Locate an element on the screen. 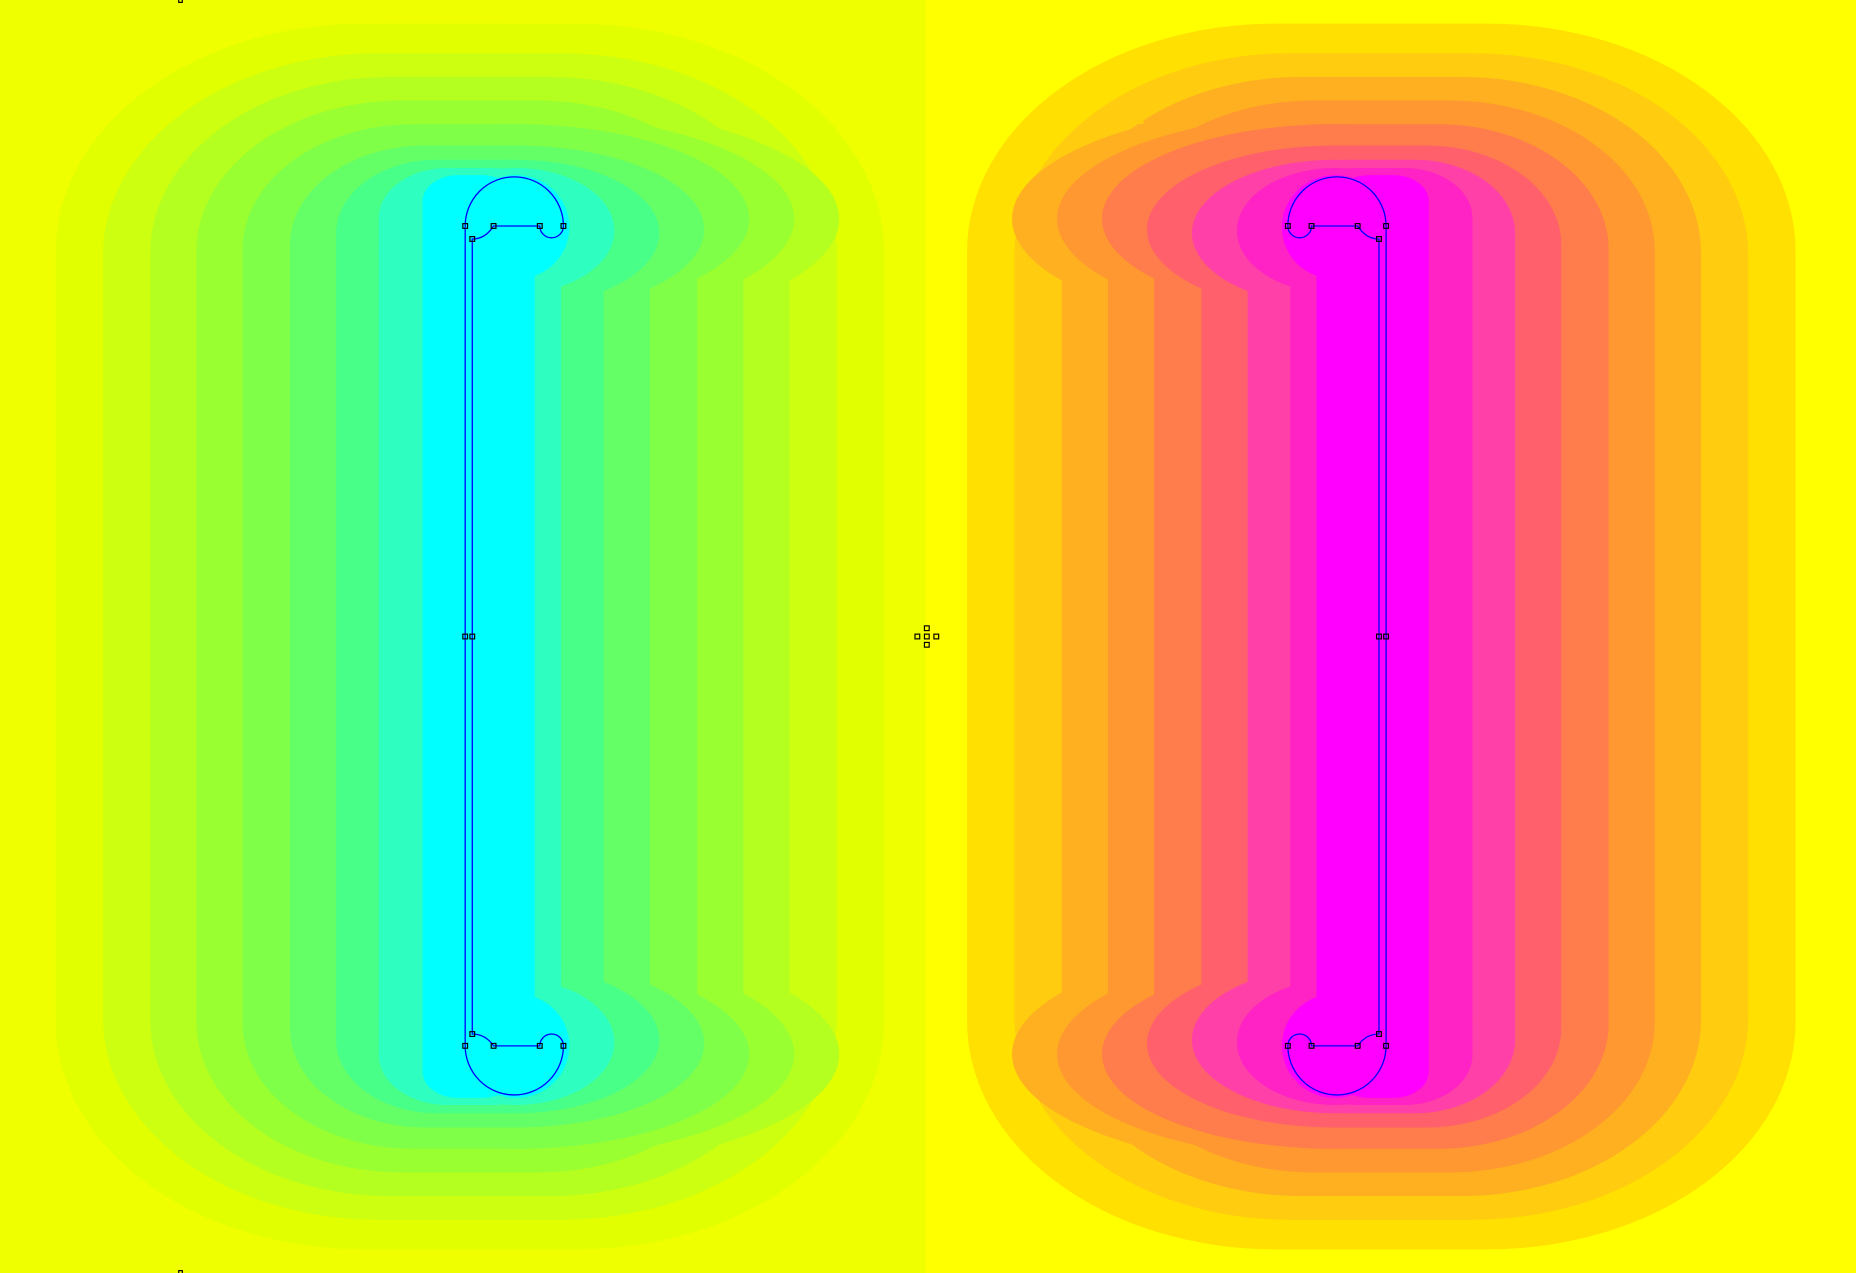  crosshair-node-icon is located at coordinates (927, 636).